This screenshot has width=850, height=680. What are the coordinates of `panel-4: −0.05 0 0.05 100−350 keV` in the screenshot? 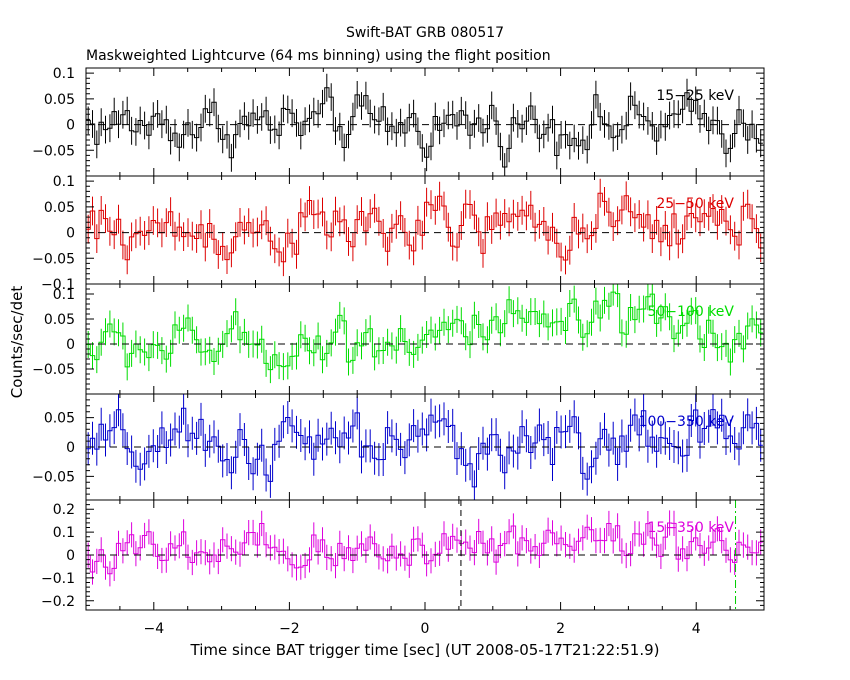 It's located at (398, 447).